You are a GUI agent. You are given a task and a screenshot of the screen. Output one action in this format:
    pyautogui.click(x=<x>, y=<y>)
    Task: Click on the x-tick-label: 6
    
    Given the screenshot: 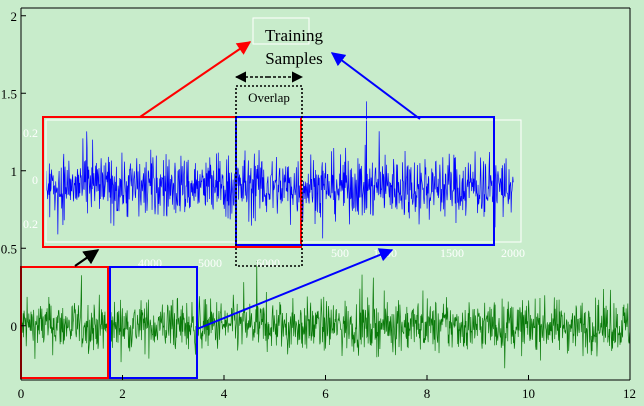 What is the action you would take?
    pyautogui.click(x=325, y=393)
    